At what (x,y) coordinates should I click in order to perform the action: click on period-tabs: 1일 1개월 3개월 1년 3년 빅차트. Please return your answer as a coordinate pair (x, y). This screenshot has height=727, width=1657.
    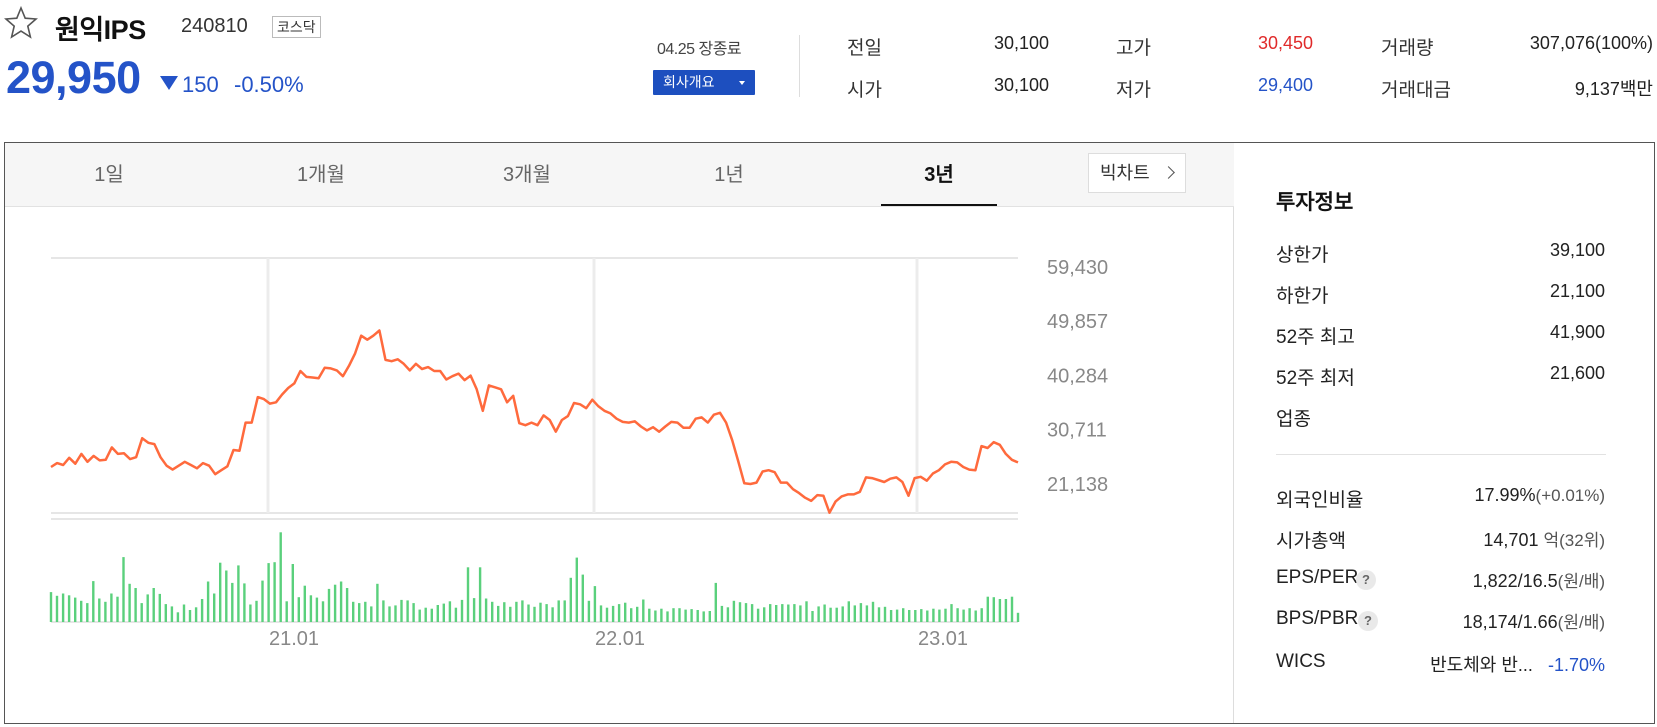
    Looking at the image, I should click on (619, 175).